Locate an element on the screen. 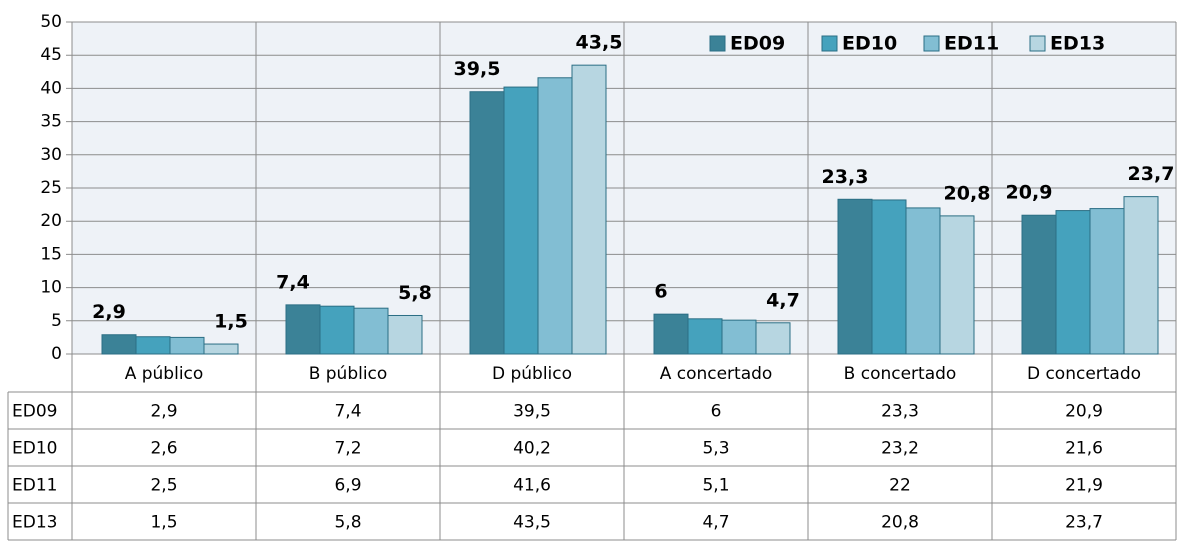 Image resolution: width=1187 pixels, height=553 pixels. table-row-header: ED09 is located at coordinates (34, 412).